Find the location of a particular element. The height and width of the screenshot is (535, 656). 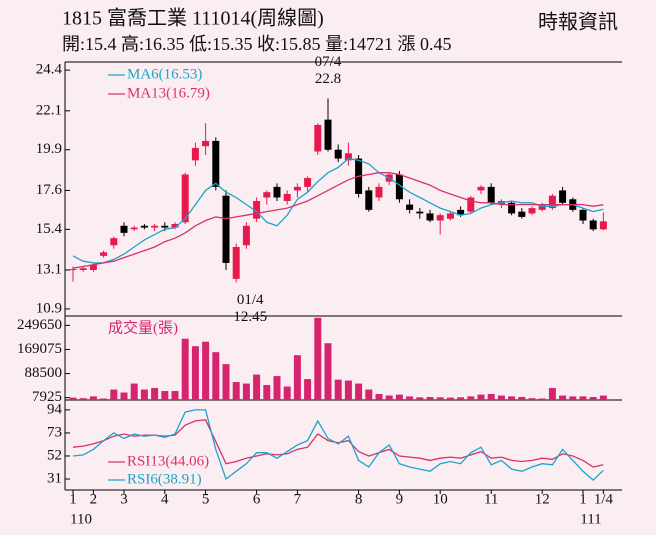

annotation-value: 22.8 is located at coordinates (328, 79).